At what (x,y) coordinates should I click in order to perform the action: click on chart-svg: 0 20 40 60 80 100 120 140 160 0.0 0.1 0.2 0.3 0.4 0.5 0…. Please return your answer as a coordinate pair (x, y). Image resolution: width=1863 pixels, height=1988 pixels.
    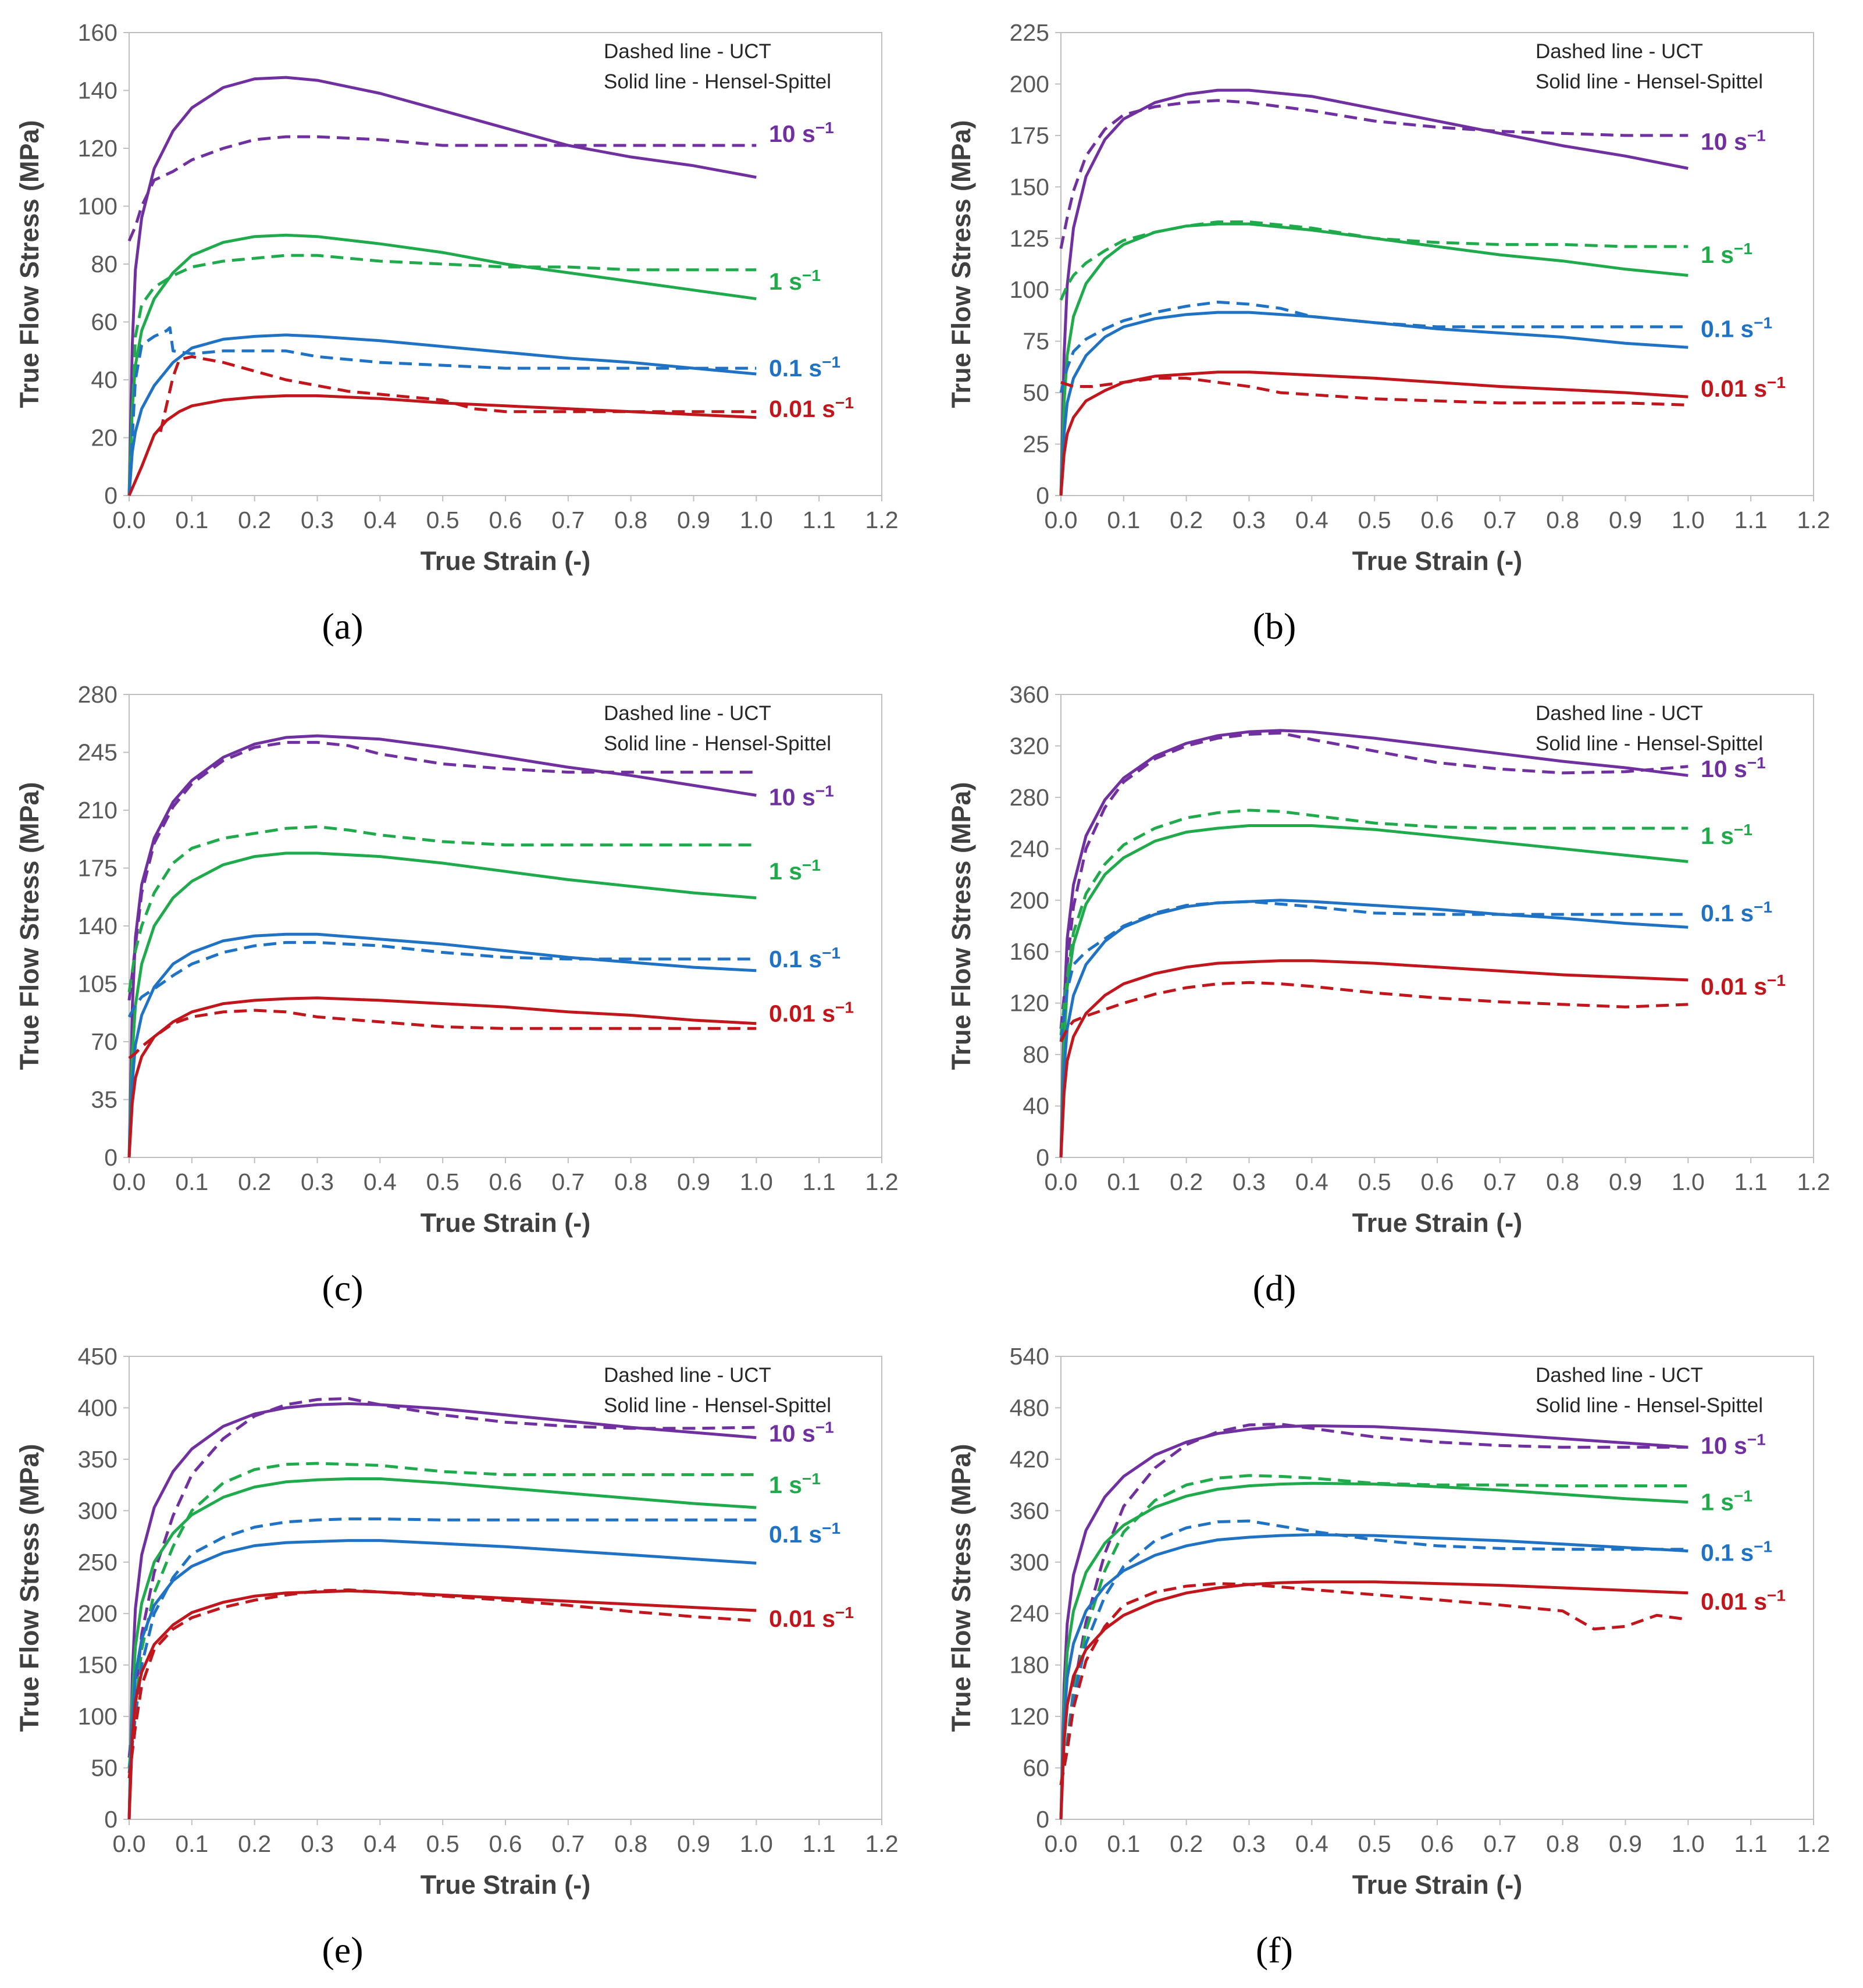
    Looking at the image, I should click on (457, 333).